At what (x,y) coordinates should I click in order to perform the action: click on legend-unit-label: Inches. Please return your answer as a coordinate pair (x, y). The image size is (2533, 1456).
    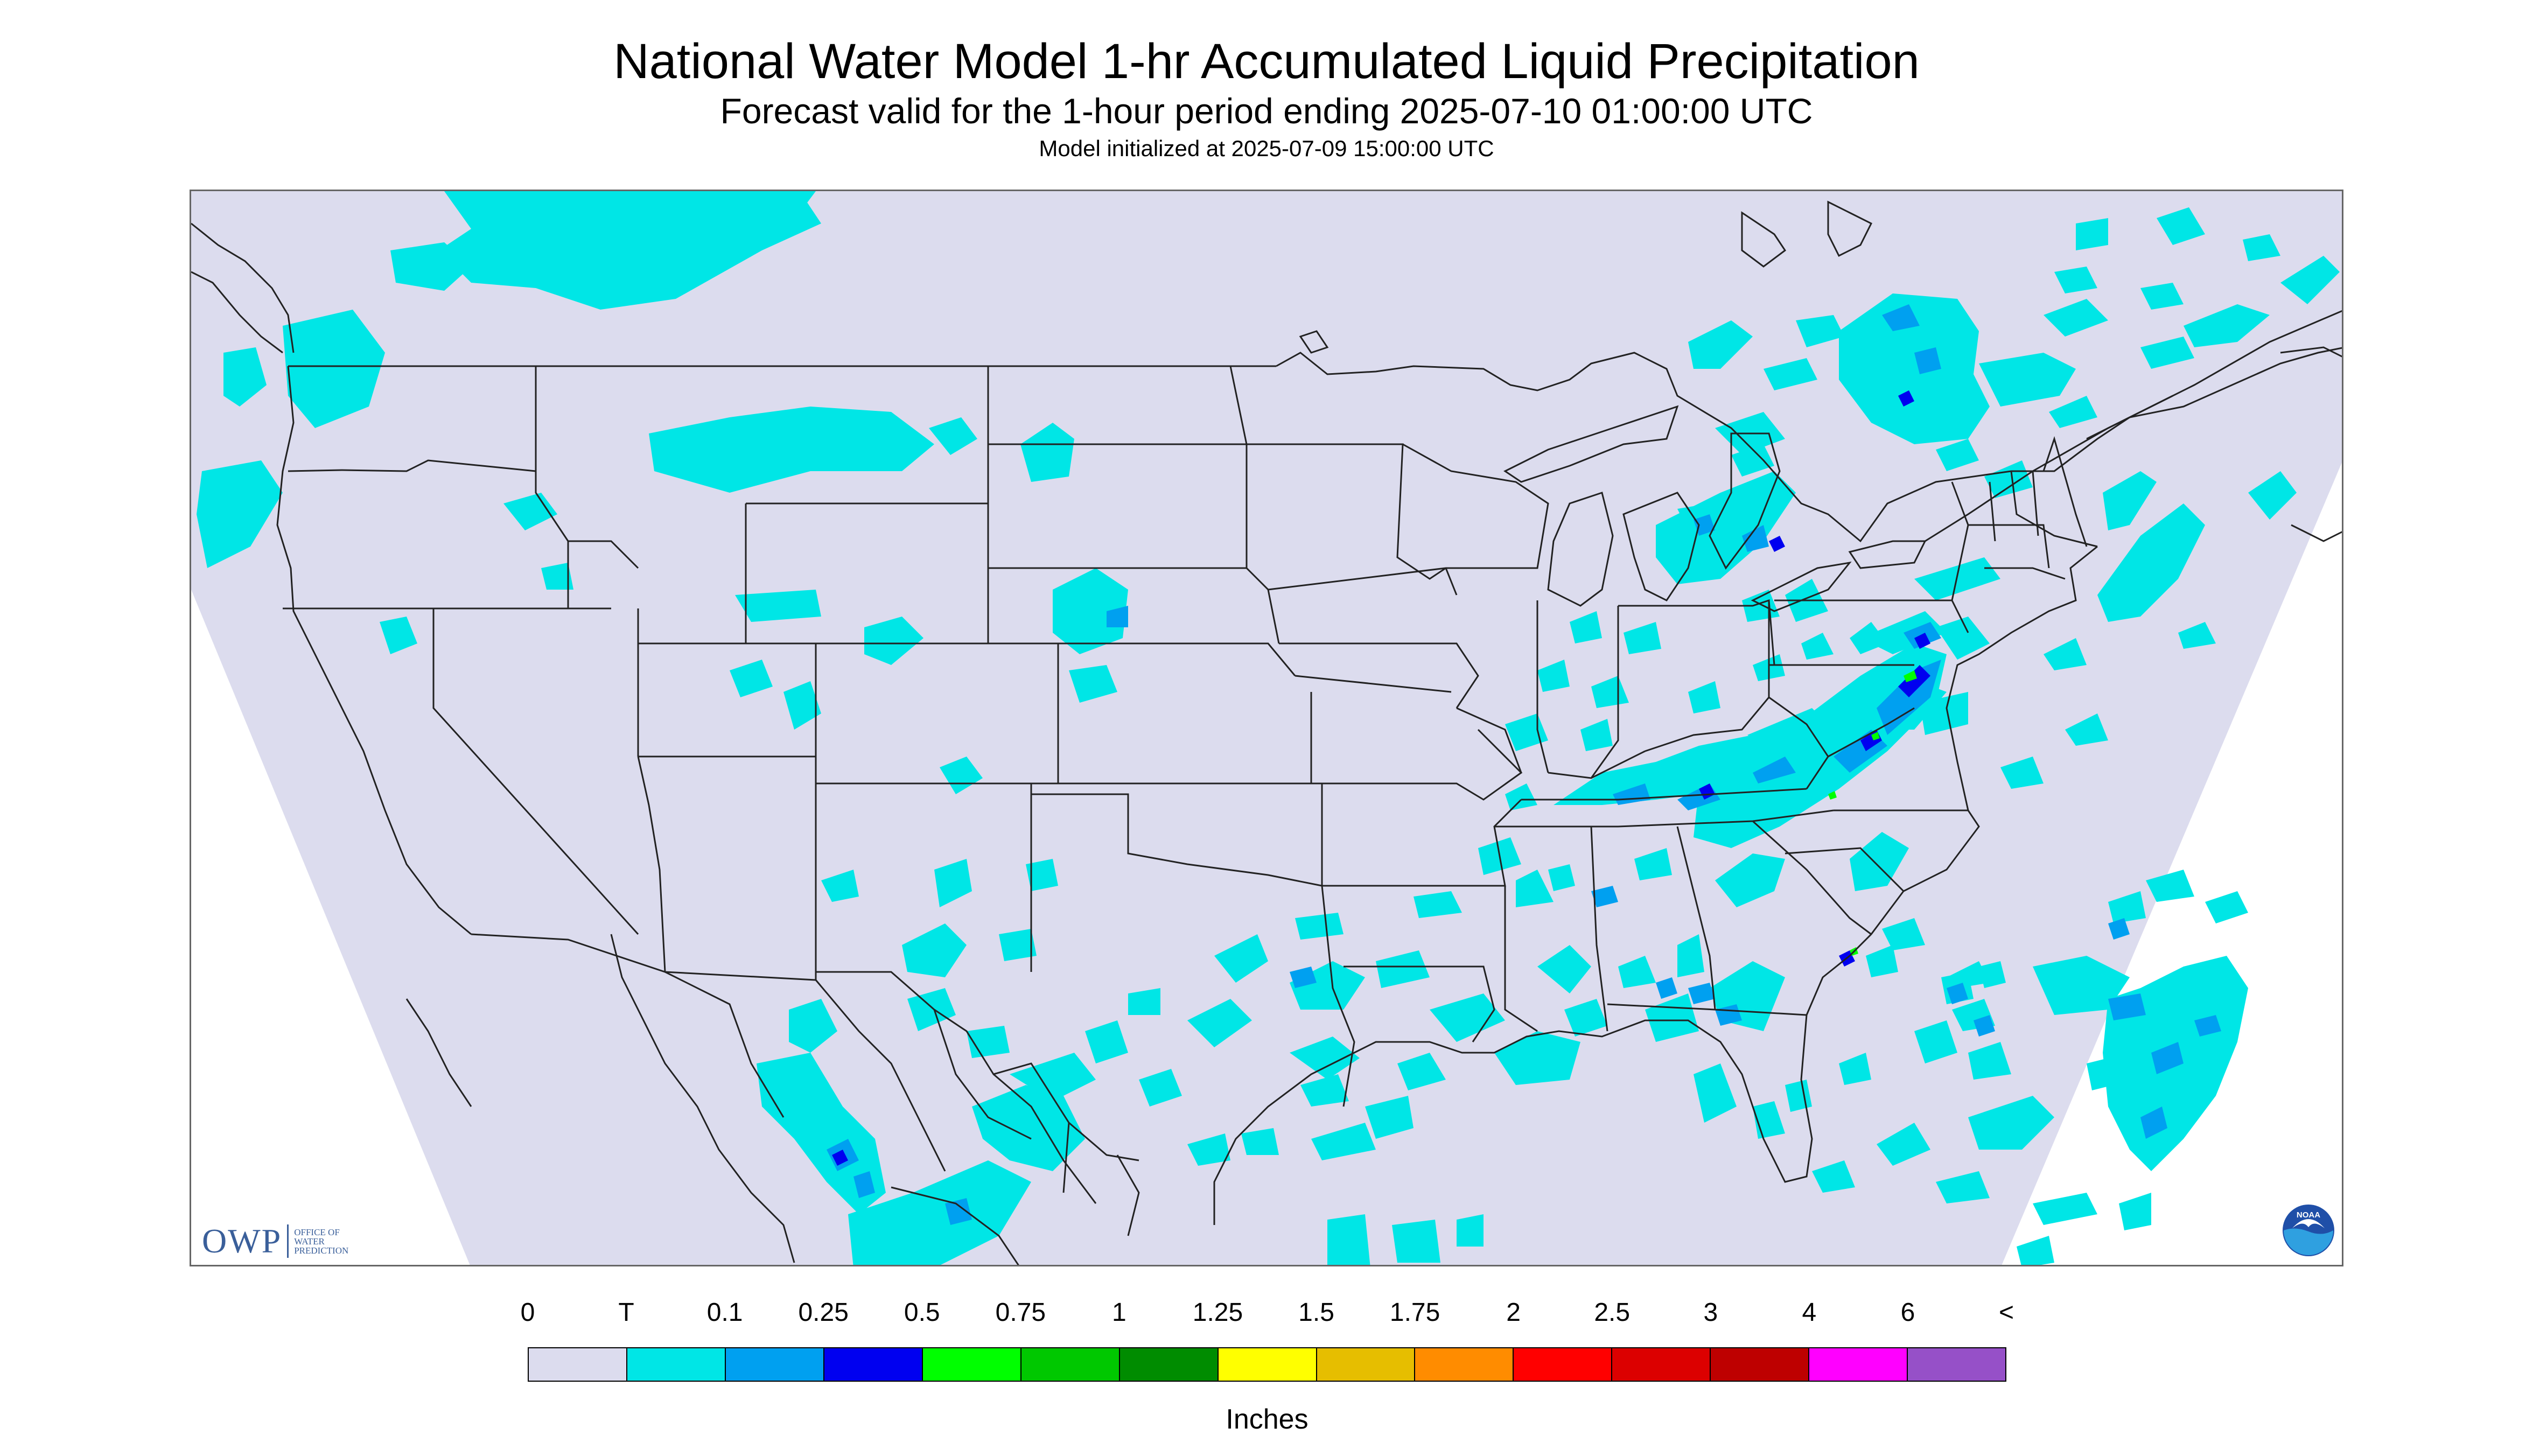
    Looking at the image, I should click on (1267, 1419).